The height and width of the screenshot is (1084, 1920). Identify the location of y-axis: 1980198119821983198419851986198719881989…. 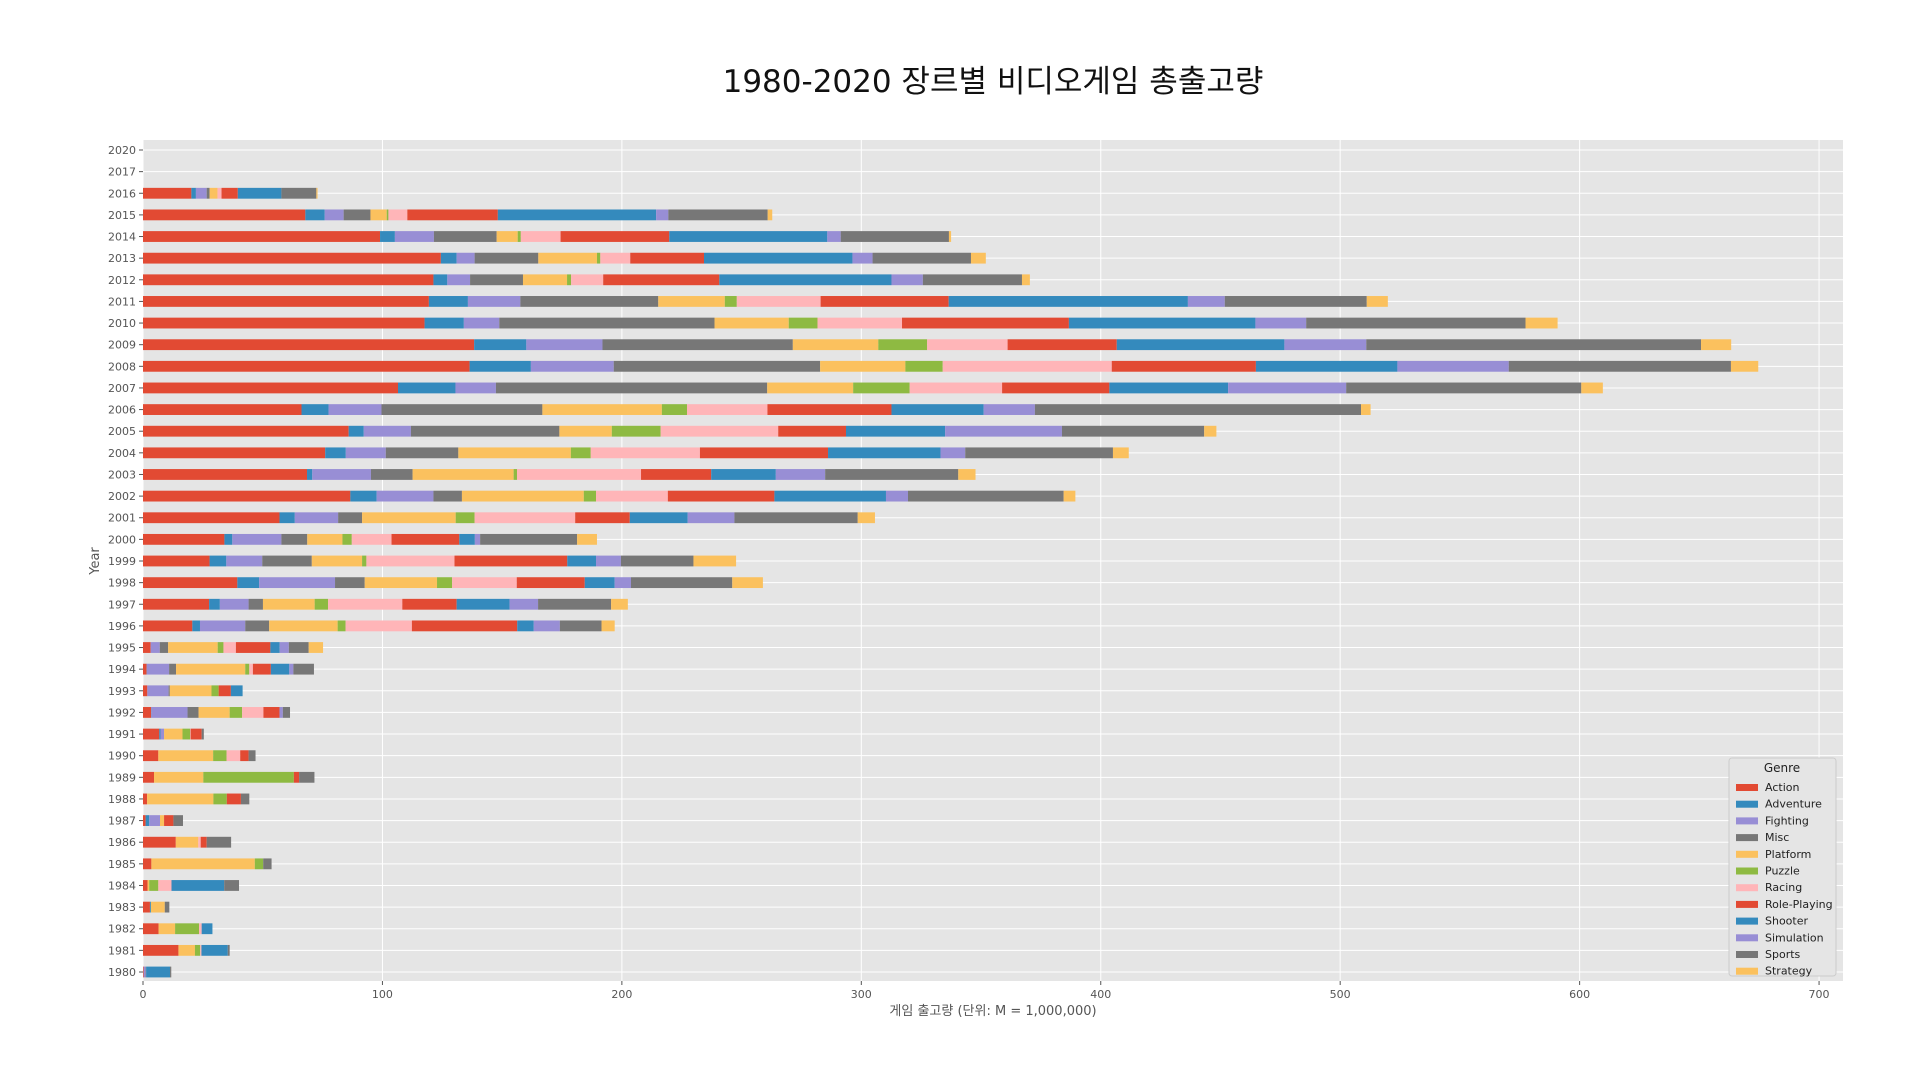
(125, 561).